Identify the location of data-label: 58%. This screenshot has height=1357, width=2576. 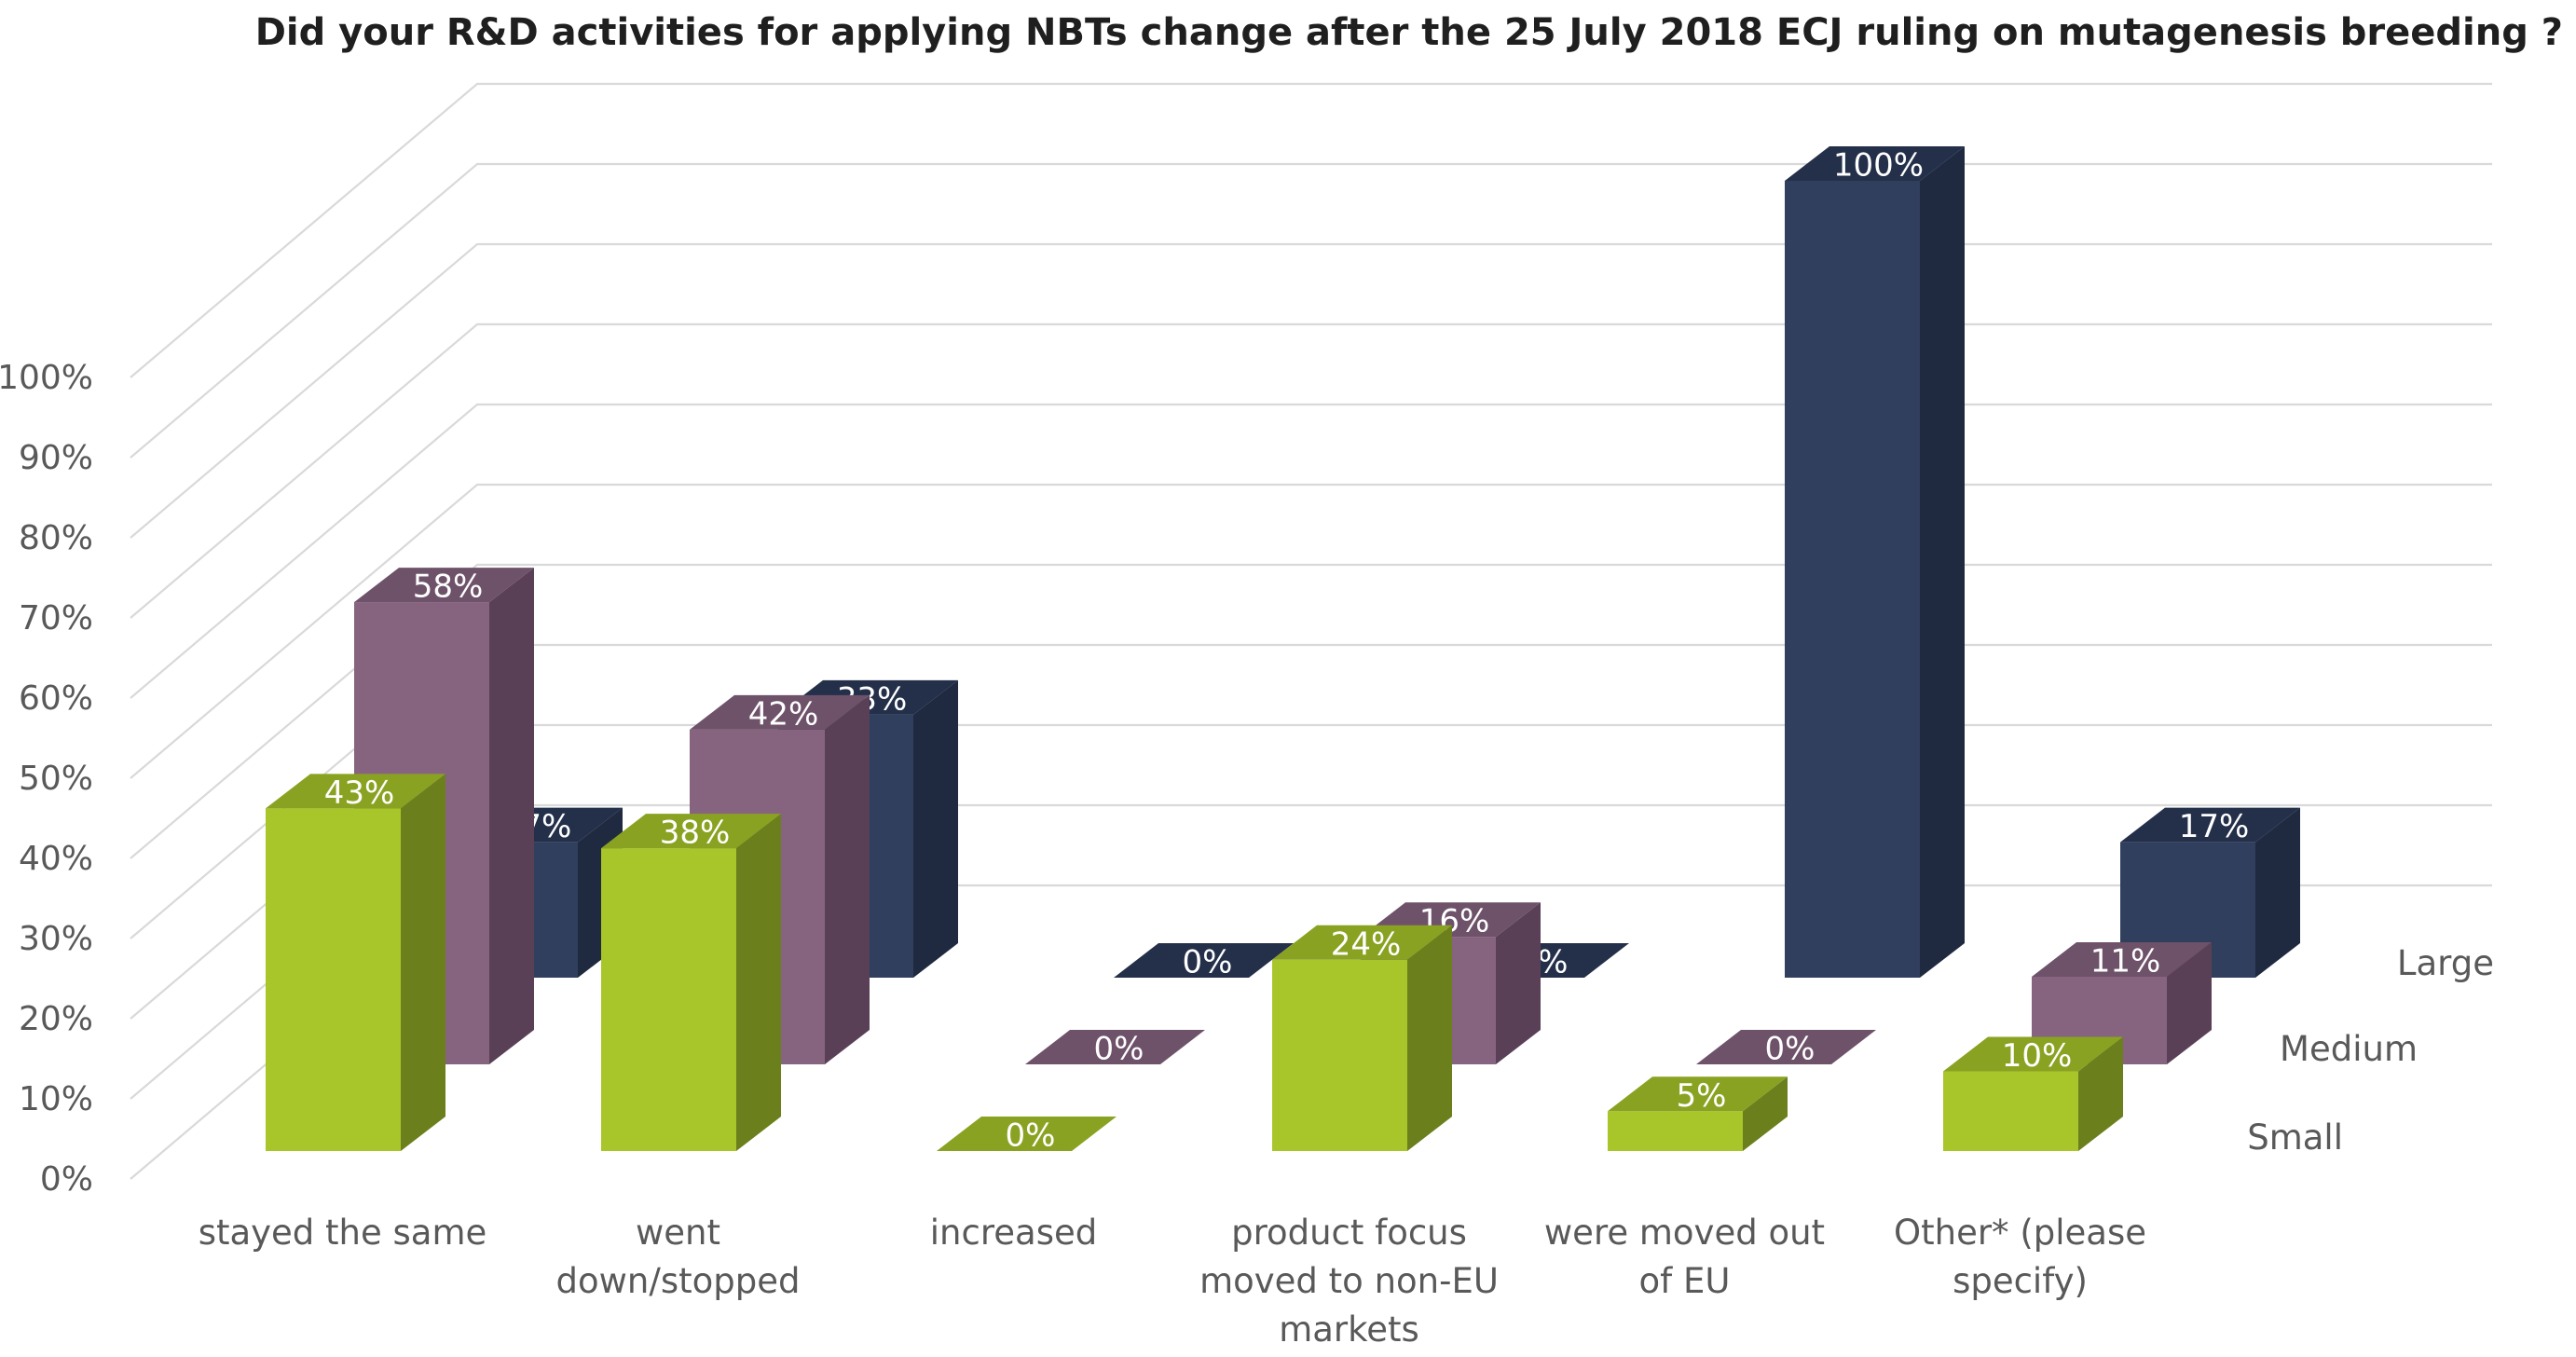
(448, 587).